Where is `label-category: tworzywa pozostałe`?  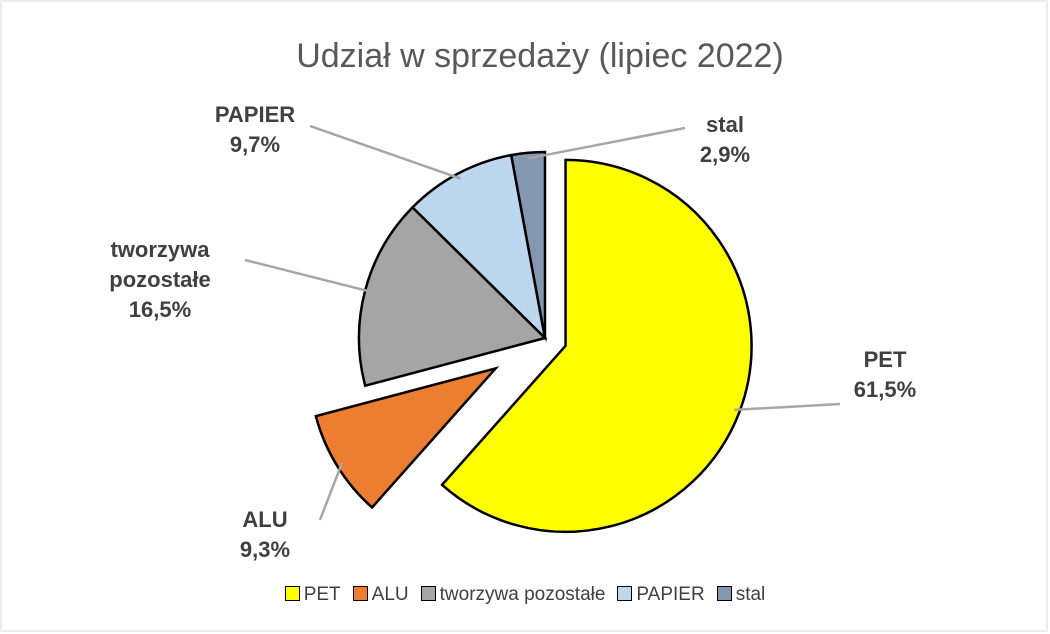 label-category: tworzywa pozostałe is located at coordinates (160, 264).